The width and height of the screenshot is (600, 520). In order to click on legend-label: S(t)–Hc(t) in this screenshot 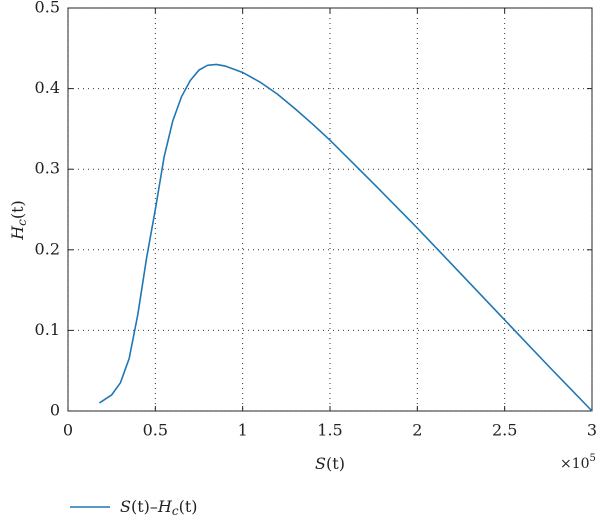, I will do `click(159, 507)`.